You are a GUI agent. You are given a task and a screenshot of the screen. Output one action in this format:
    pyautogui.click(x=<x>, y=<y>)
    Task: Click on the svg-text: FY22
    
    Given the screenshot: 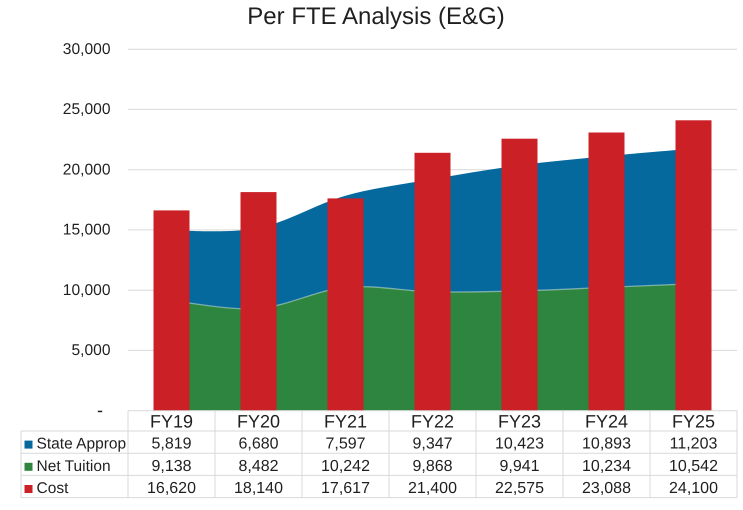 What is the action you would take?
    pyautogui.click(x=432, y=422)
    